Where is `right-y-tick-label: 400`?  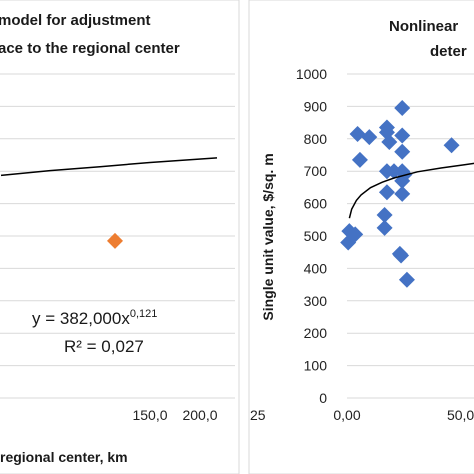
right-y-tick-label: 400 is located at coordinates (316, 268).